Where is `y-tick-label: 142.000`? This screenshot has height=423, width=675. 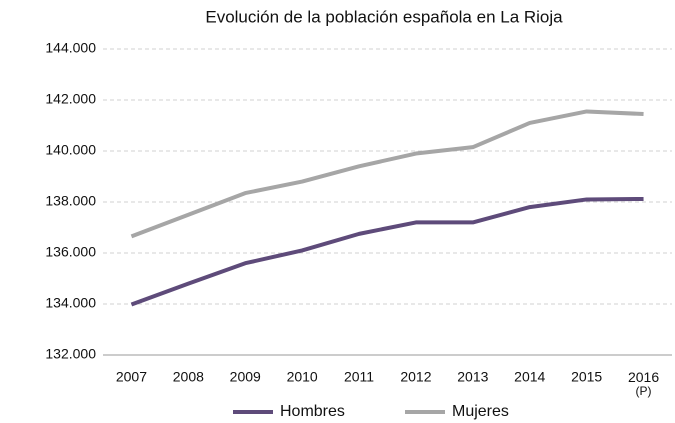 y-tick-label: 142.000 is located at coordinates (70, 99).